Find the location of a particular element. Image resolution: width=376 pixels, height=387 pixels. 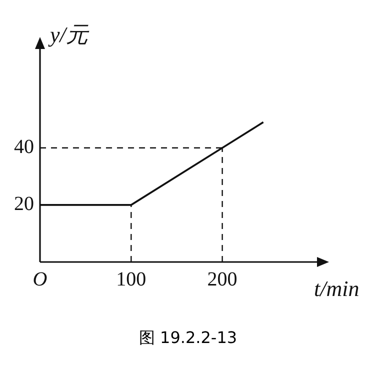

x-tick-label: 200 is located at coordinates (222, 279).